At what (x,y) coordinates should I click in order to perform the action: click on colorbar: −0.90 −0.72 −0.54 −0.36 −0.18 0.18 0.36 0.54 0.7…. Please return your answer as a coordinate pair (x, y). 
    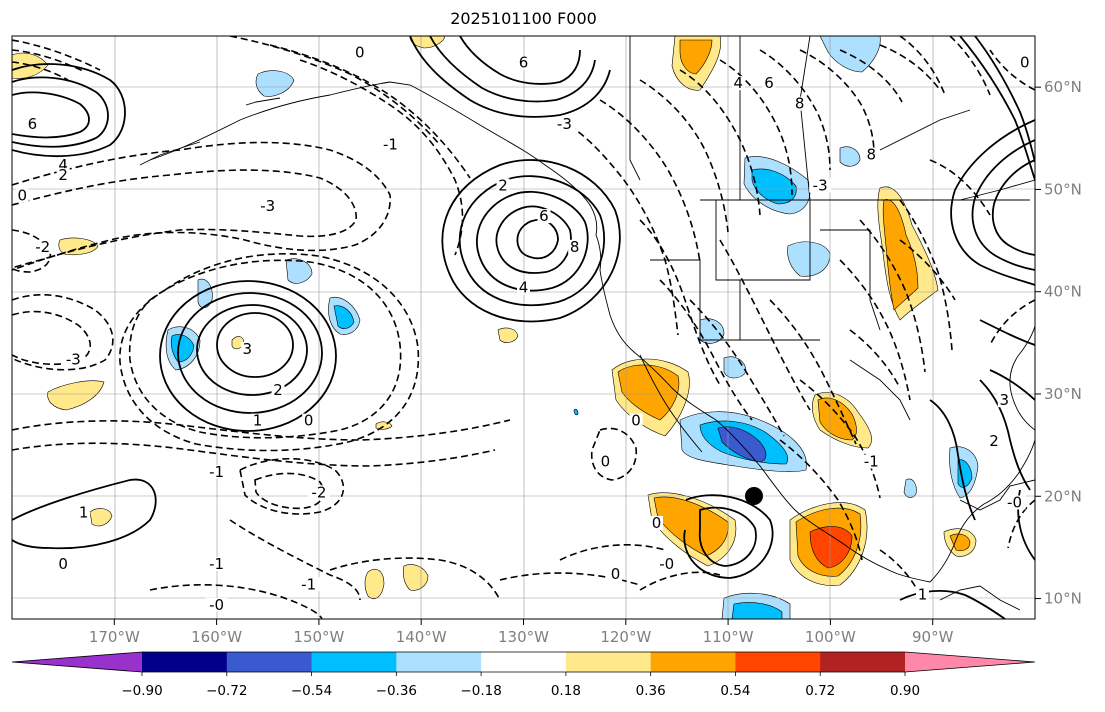
    Looking at the image, I should click on (523, 675).